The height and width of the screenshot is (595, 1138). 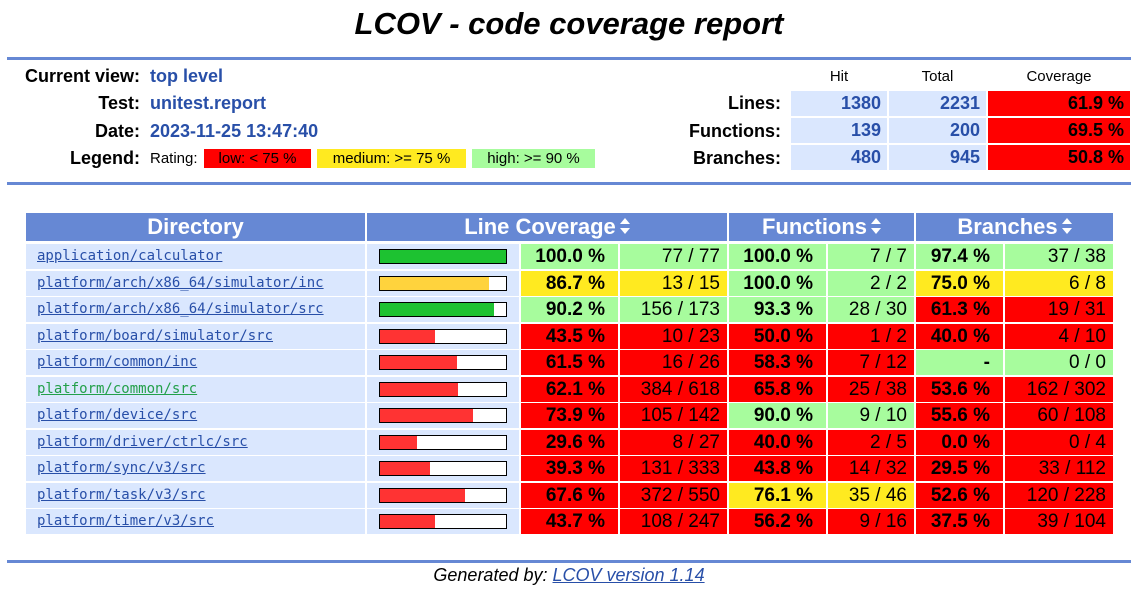 I want to click on directory-cell: platform/board/simulator/src, so click(x=195, y=336).